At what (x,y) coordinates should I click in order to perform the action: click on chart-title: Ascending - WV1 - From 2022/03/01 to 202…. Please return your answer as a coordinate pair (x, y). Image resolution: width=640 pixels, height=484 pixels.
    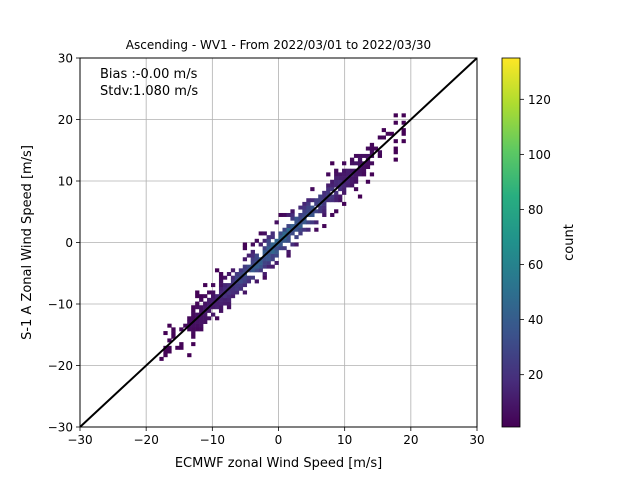
    Looking at the image, I should click on (278, 45).